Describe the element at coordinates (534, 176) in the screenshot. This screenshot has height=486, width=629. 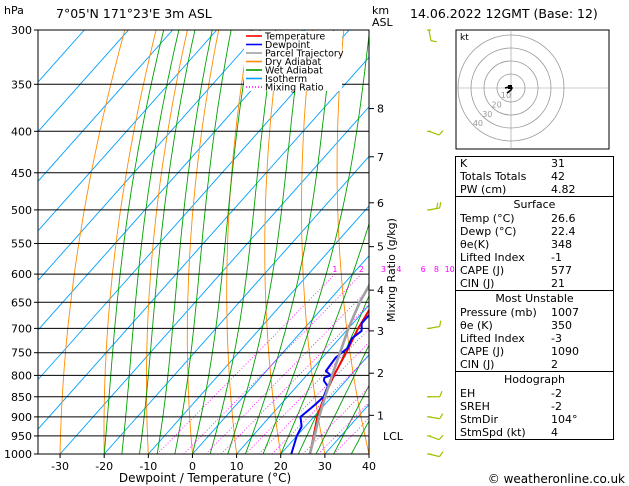
I see `indices-row: Totals Totals 42` at that location.